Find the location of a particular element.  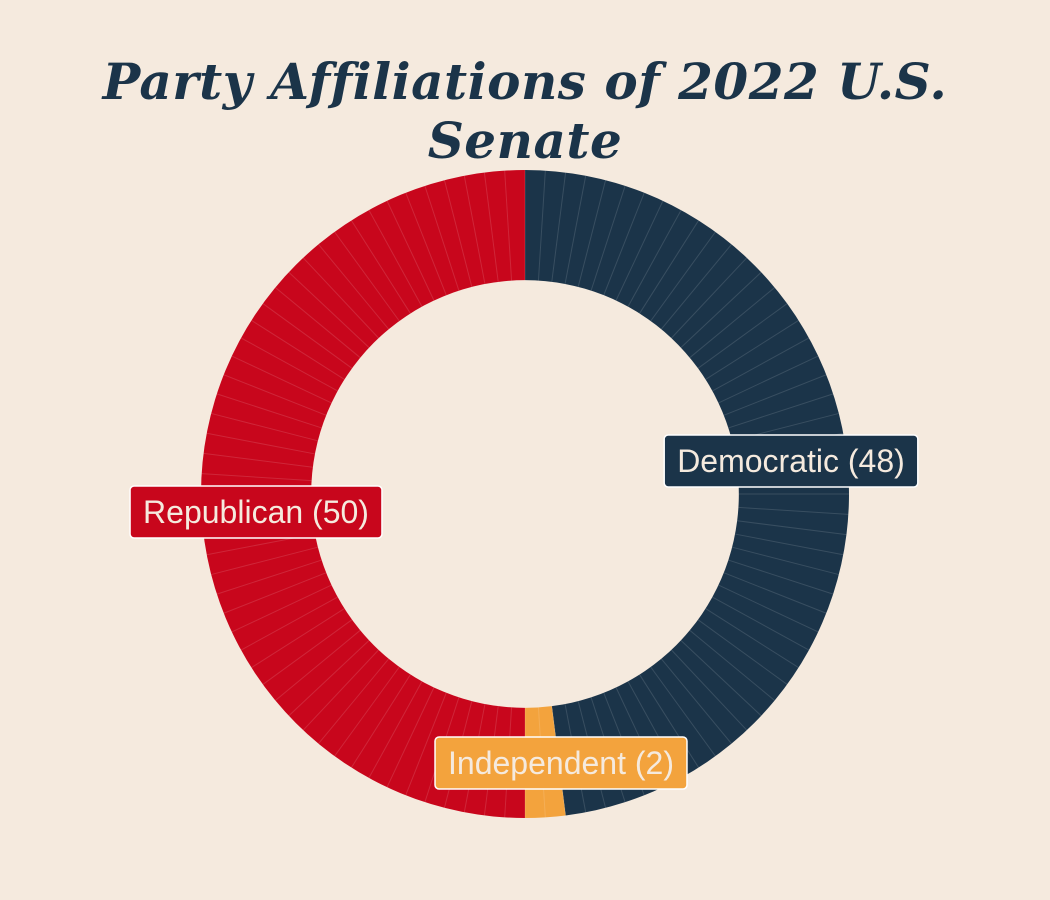

label-text-democratic: Democratic (48) is located at coordinates (791, 461).